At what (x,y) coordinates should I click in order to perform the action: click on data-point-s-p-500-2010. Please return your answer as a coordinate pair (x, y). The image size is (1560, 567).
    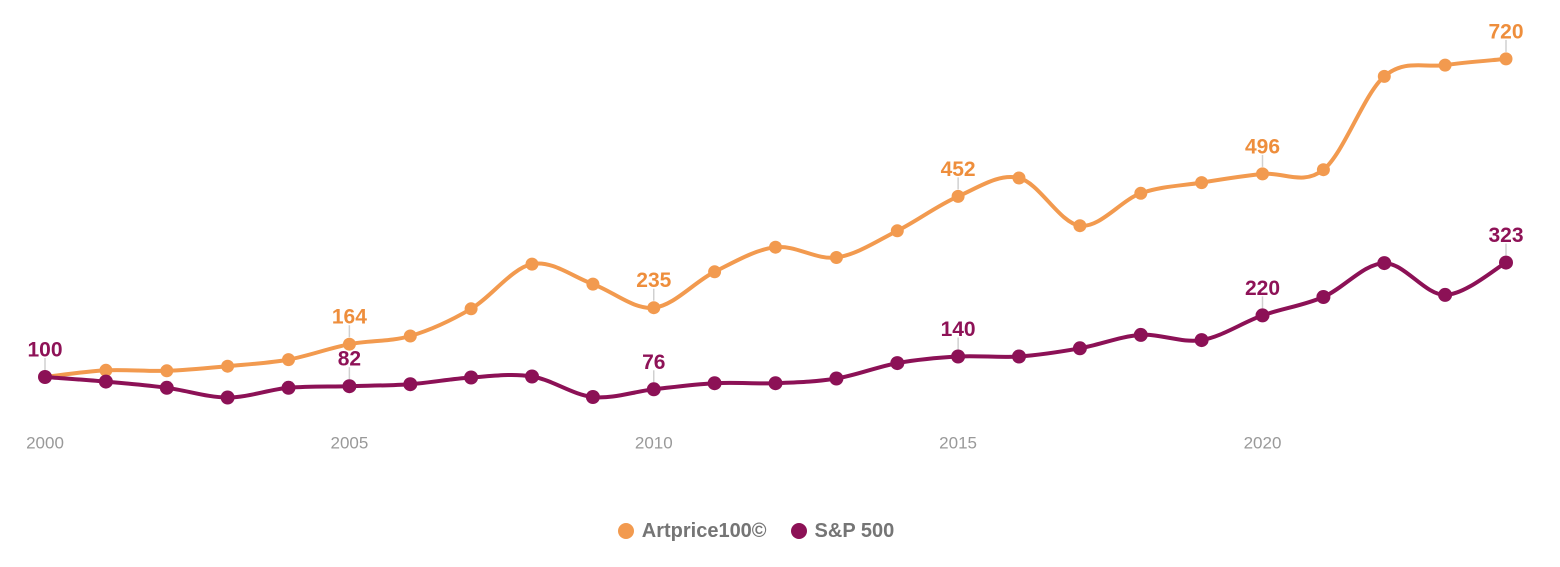
    Looking at the image, I should click on (653, 389).